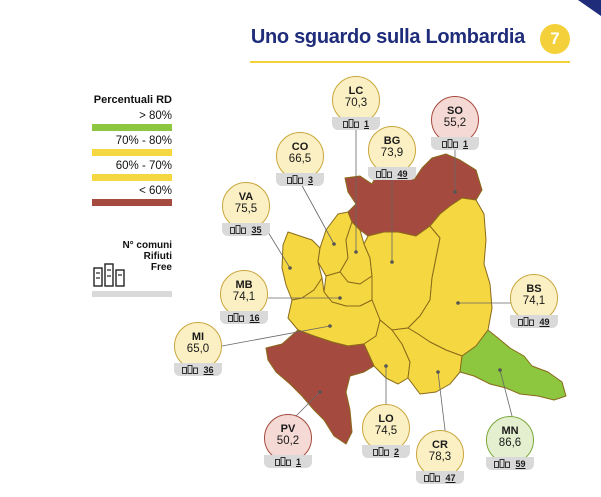 This screenshot has width=601, height=497. I want to click on callout-bubble: PV 50,2, so click(288, 438).